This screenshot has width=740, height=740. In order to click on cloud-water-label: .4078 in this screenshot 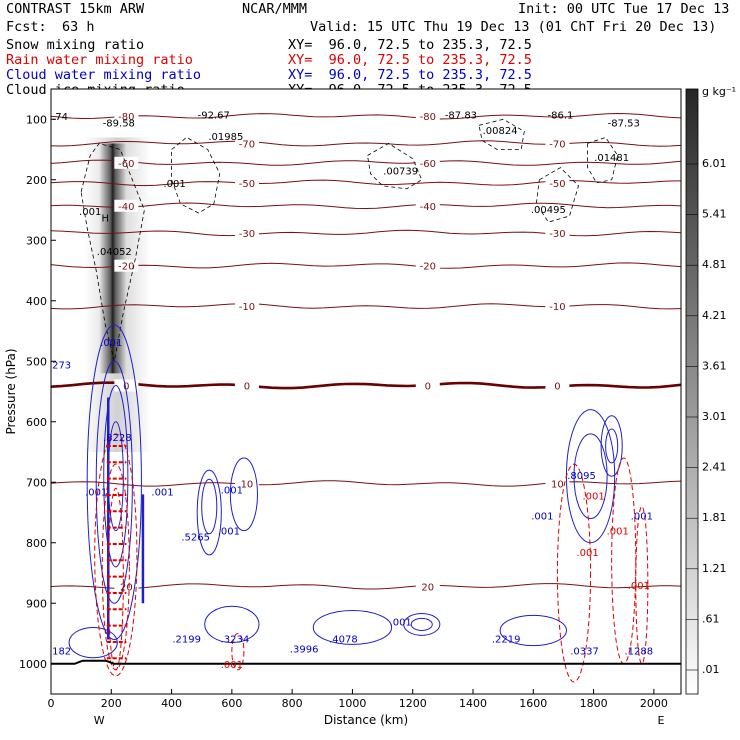, I will do `click(343, 639)`.